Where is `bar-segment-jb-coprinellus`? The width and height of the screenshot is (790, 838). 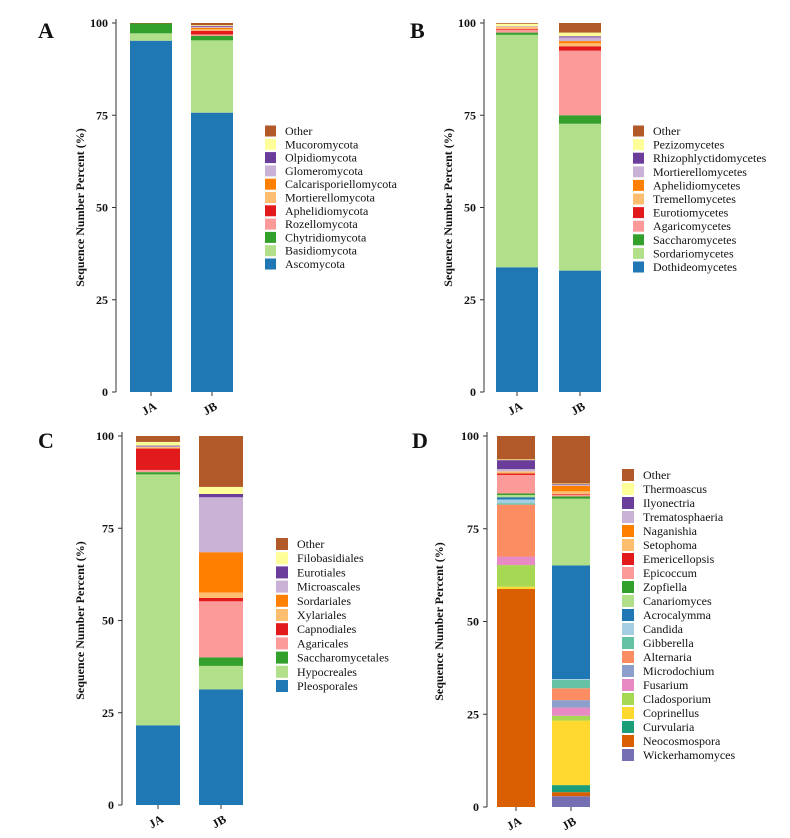
bar-segment-jb-coprinellus is located at coordinates (571, 753).